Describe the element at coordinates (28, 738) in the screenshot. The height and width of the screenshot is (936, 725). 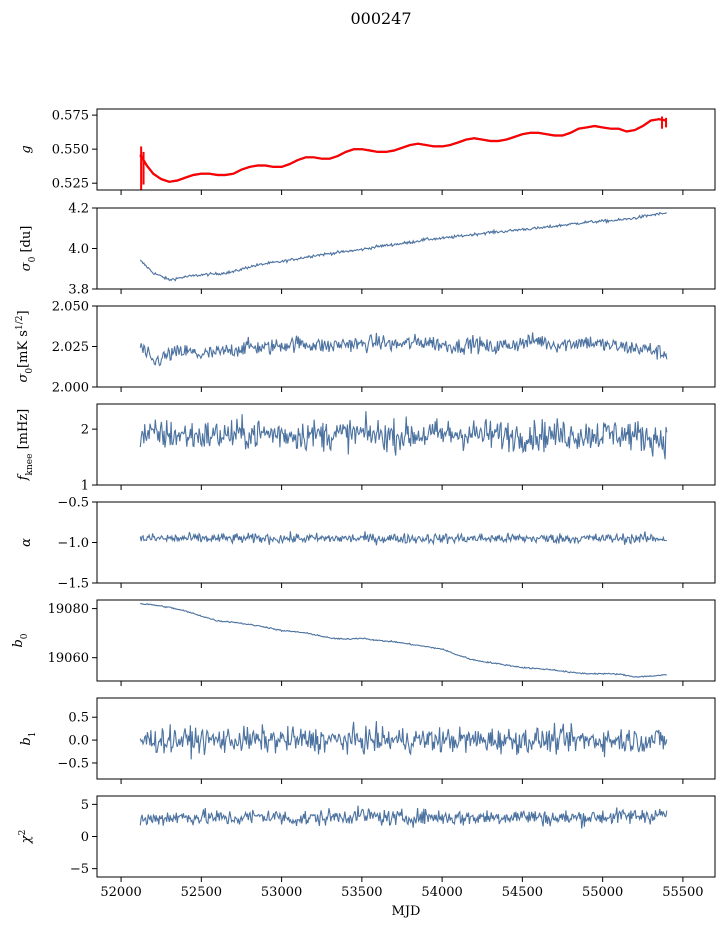
I see `y-axis-label-b1: b1` at that location.